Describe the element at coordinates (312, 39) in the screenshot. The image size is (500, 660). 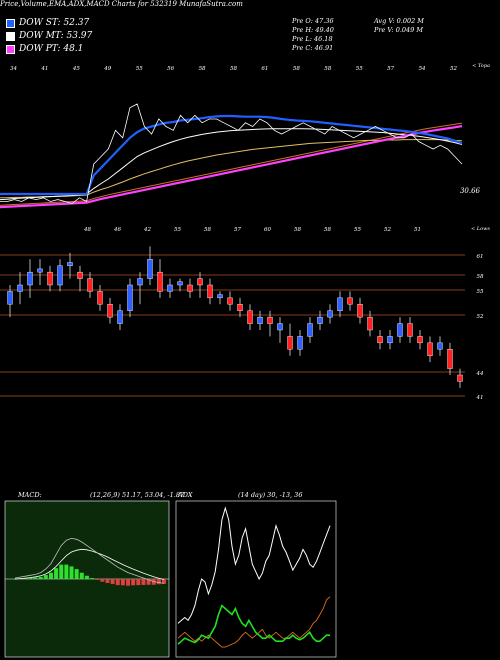
I see `pre-low: Pre L: 46.18` at that location.